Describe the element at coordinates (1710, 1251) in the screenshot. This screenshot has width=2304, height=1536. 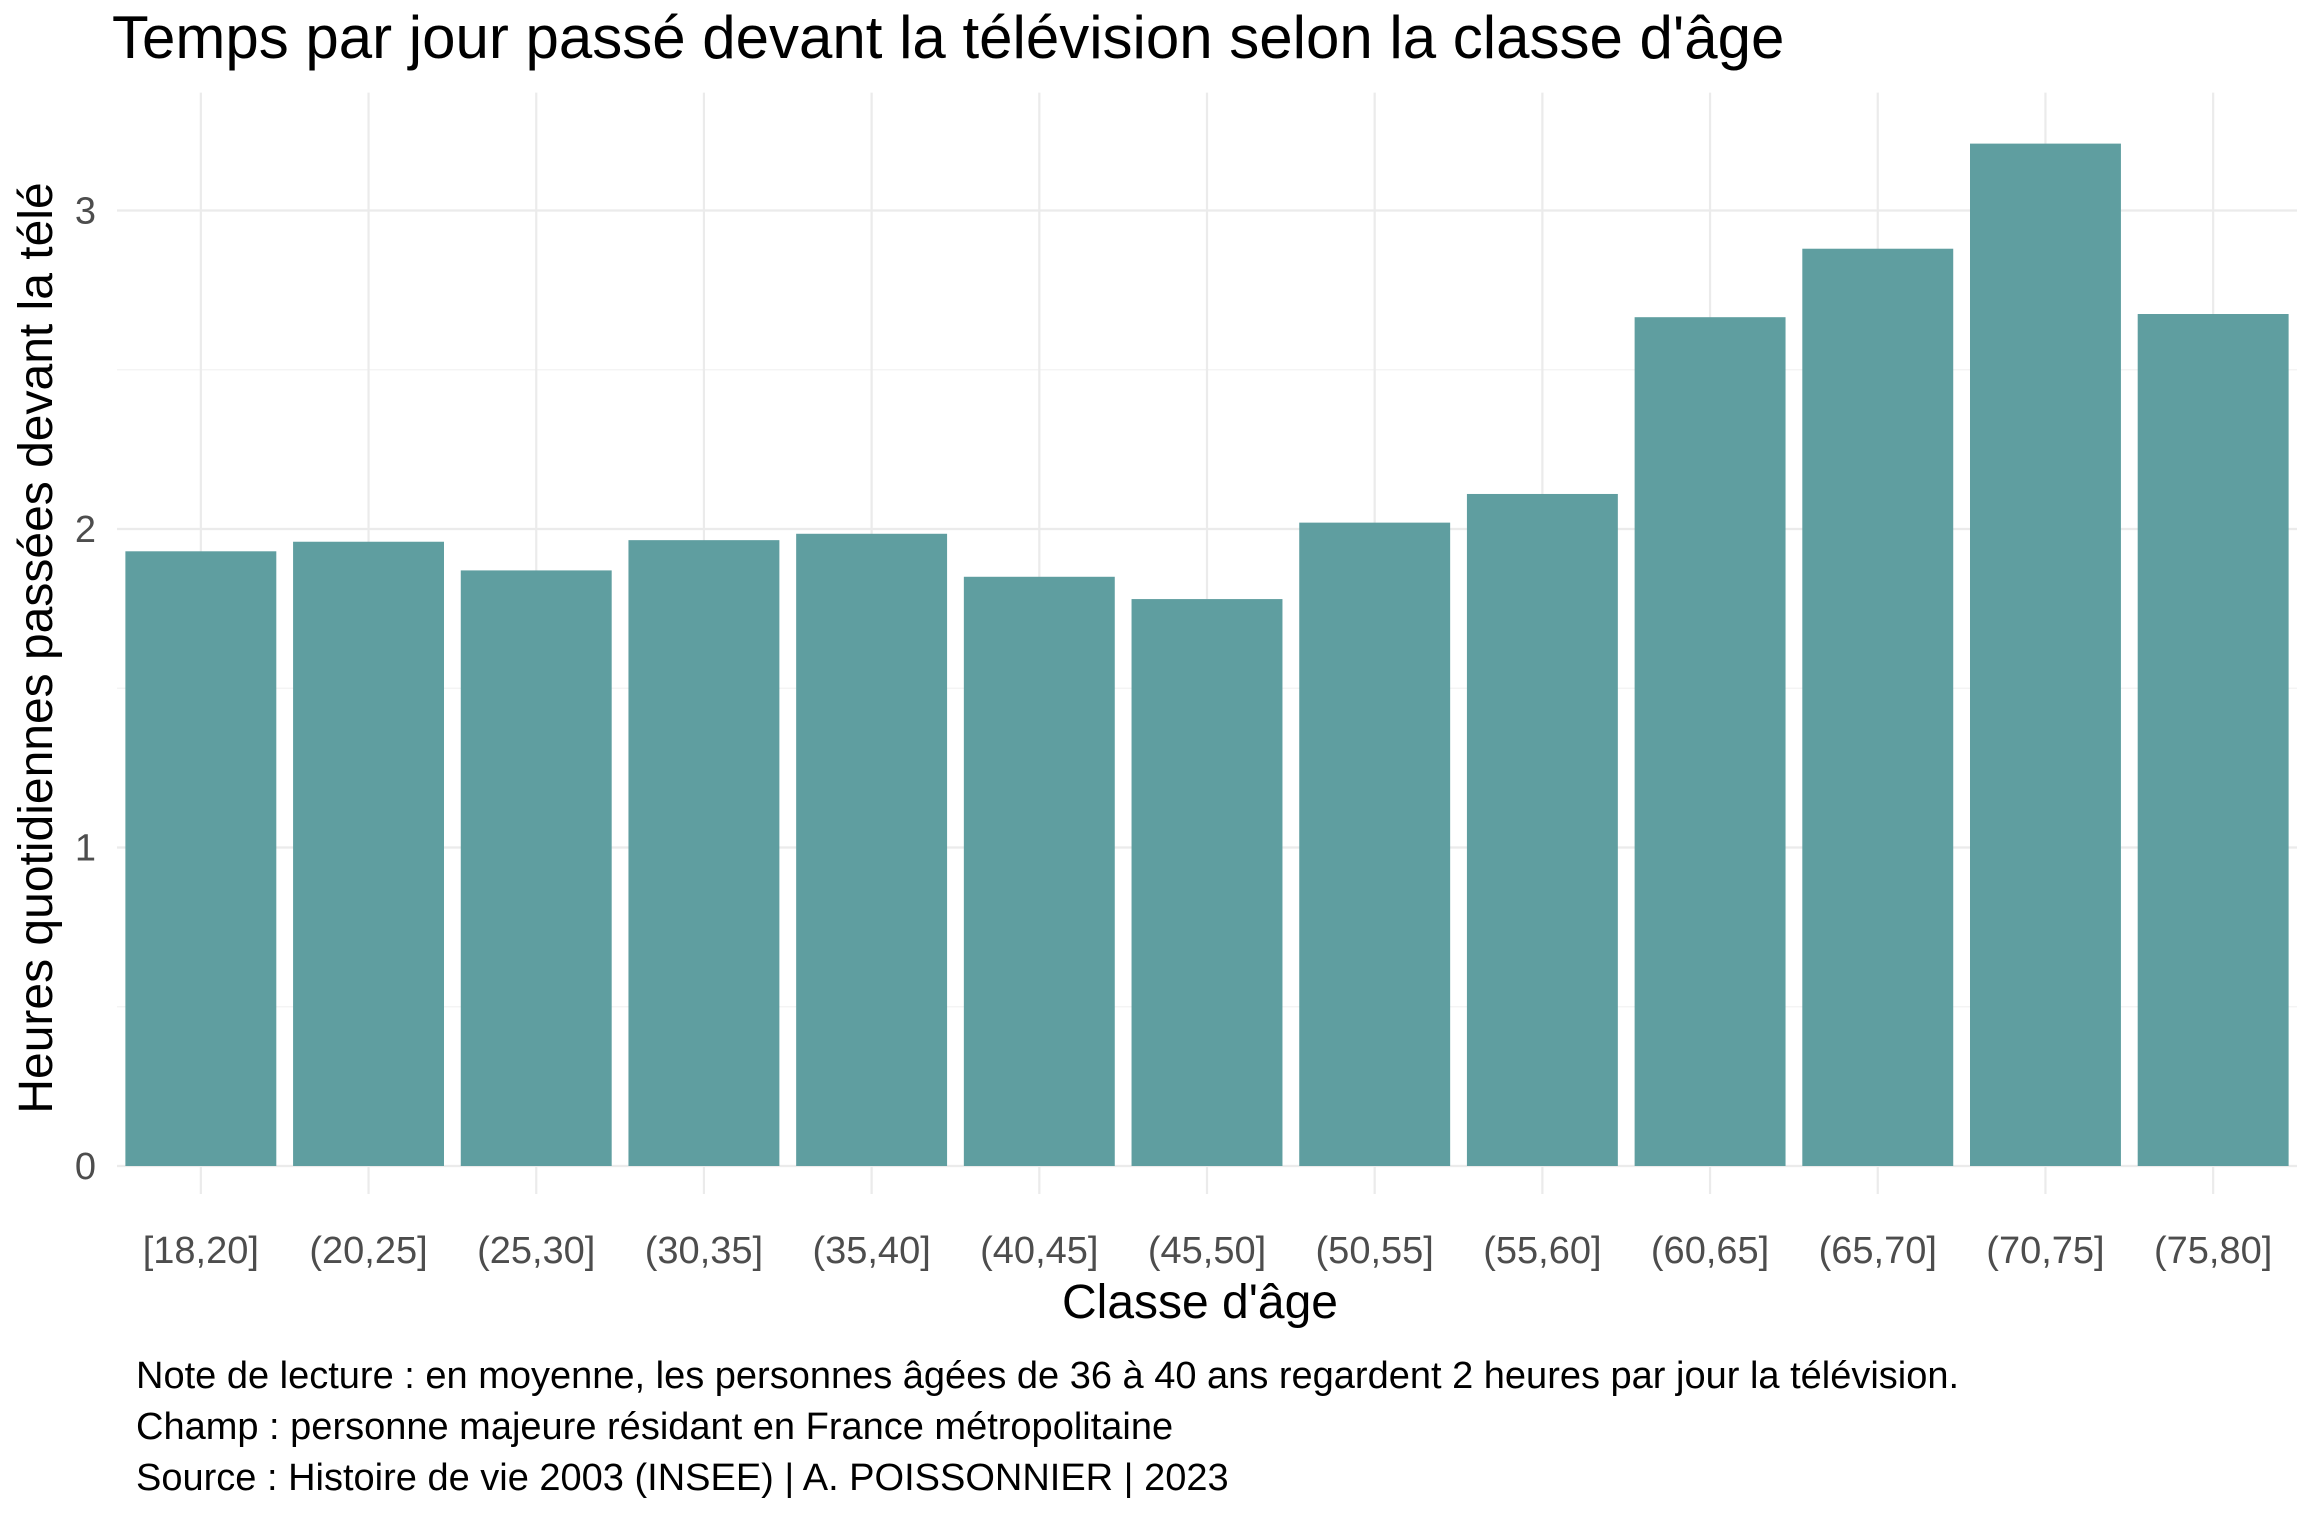
I see `x-tick-label: (60,65]` at that location.